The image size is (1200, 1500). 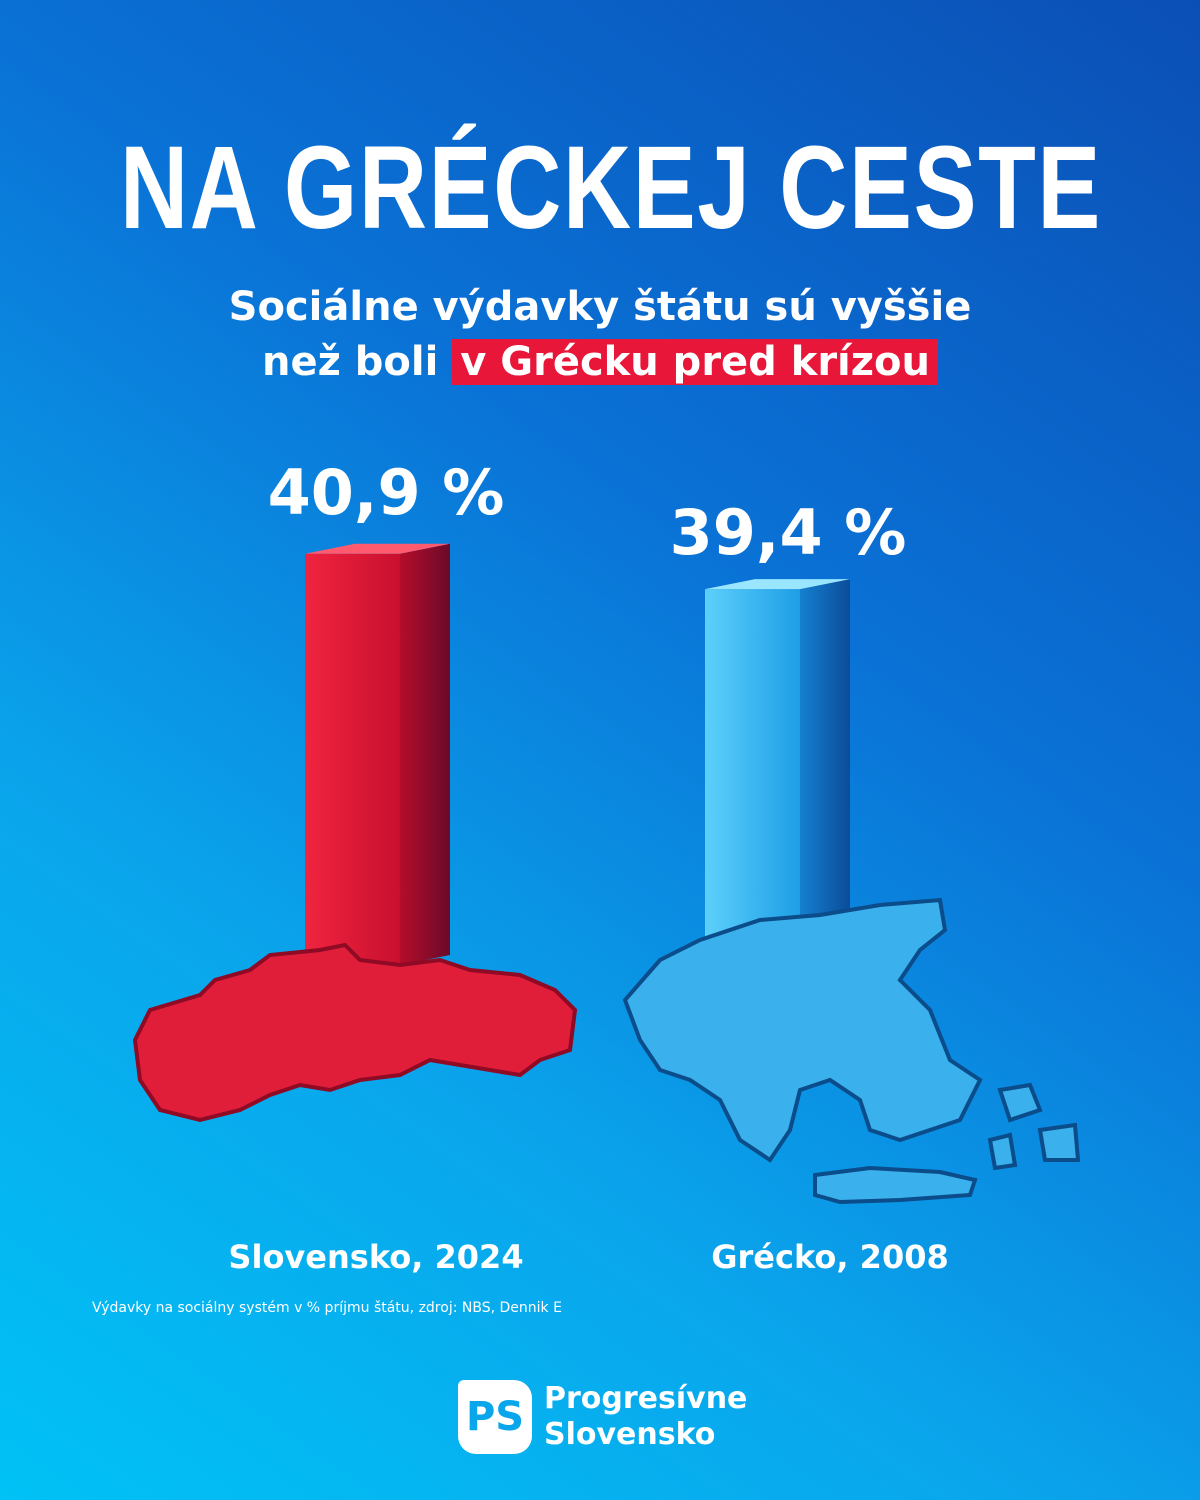 What do you see at coordinates (895, 1185) in the screenshot?
I see `crete-island` at bounding box center [895, 1185].